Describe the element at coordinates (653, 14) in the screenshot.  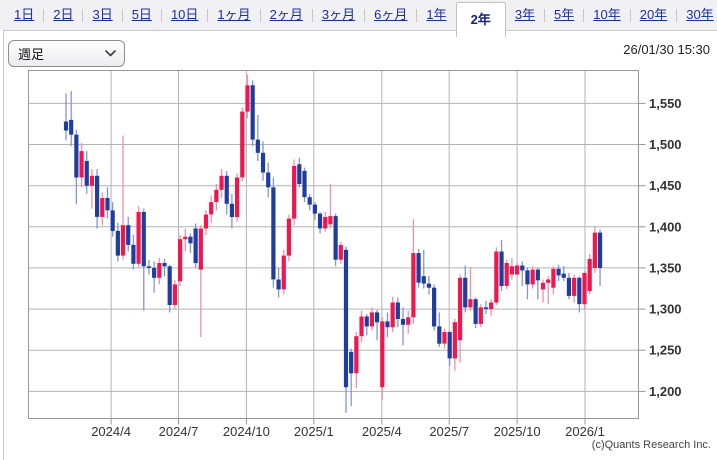
I see `tab-20year: 20年` at that location.